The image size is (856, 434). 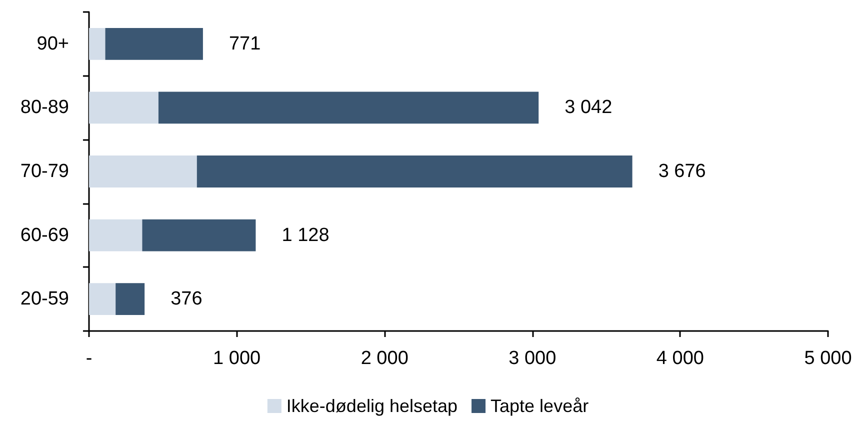 I want to click on total-label: 3 042, so click(x=588, y=107).